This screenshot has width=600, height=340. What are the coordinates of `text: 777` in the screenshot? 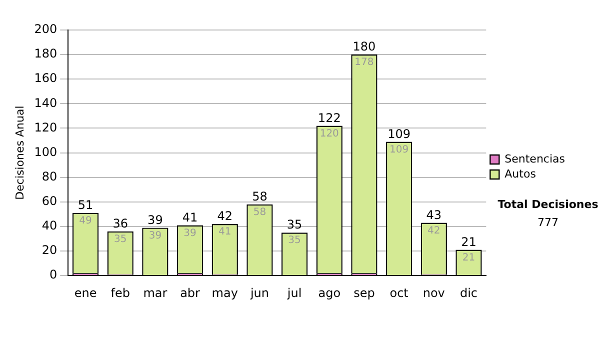 It's located at (548, 222).